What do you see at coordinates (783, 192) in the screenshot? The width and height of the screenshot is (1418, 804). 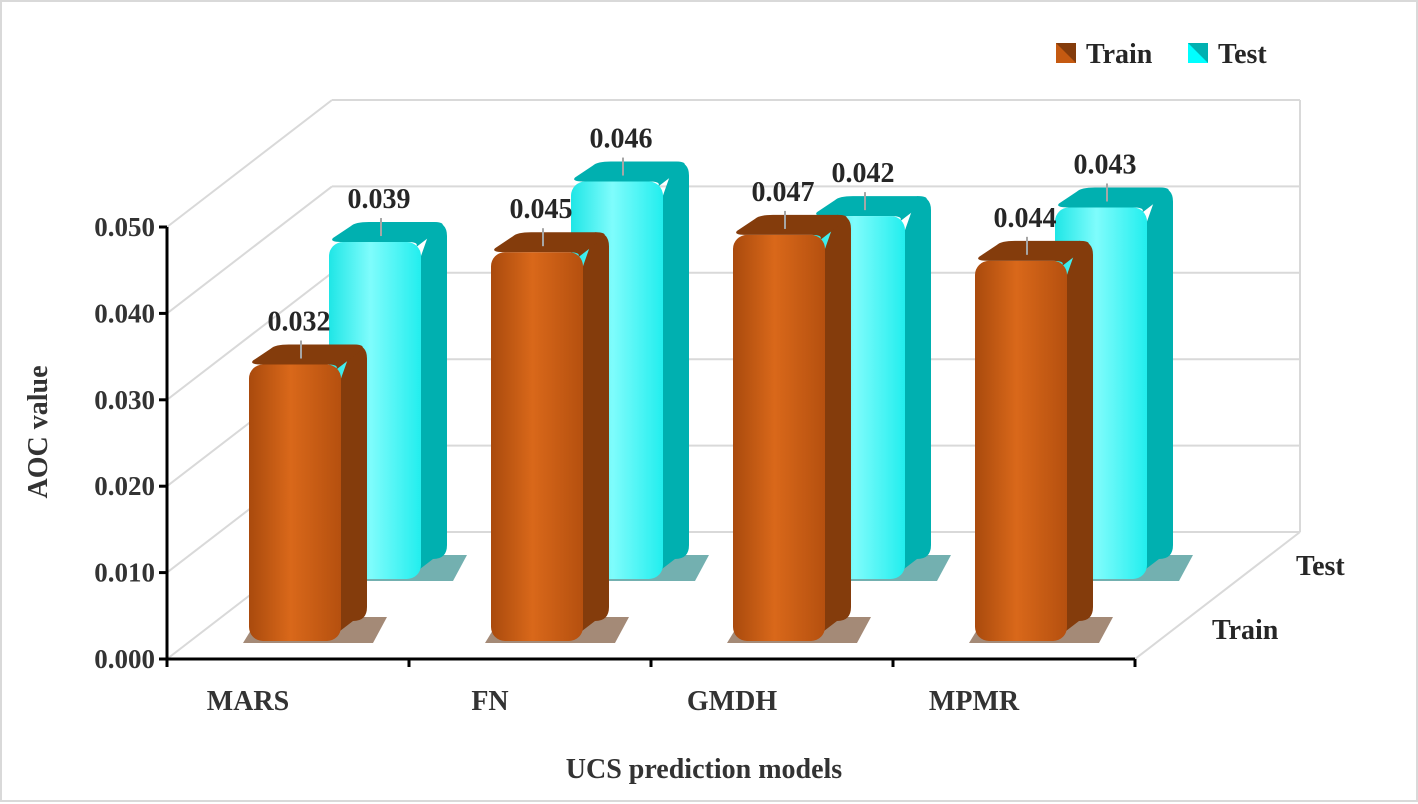 I see `data-label-train: 0.047` at bounding box center [783, 192].